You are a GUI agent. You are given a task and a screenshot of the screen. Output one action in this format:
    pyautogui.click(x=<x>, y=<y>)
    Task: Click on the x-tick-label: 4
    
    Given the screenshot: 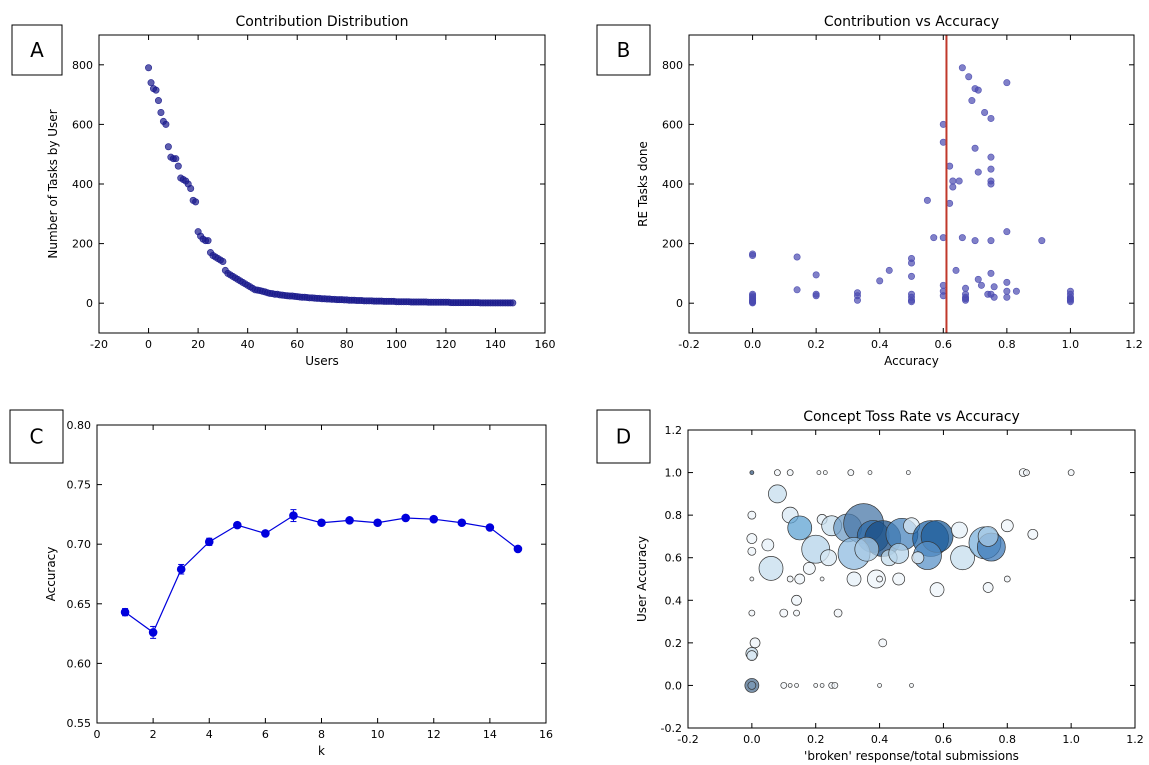 What is the action you would take?
    pyautogui.click(x=209, y=734)
    